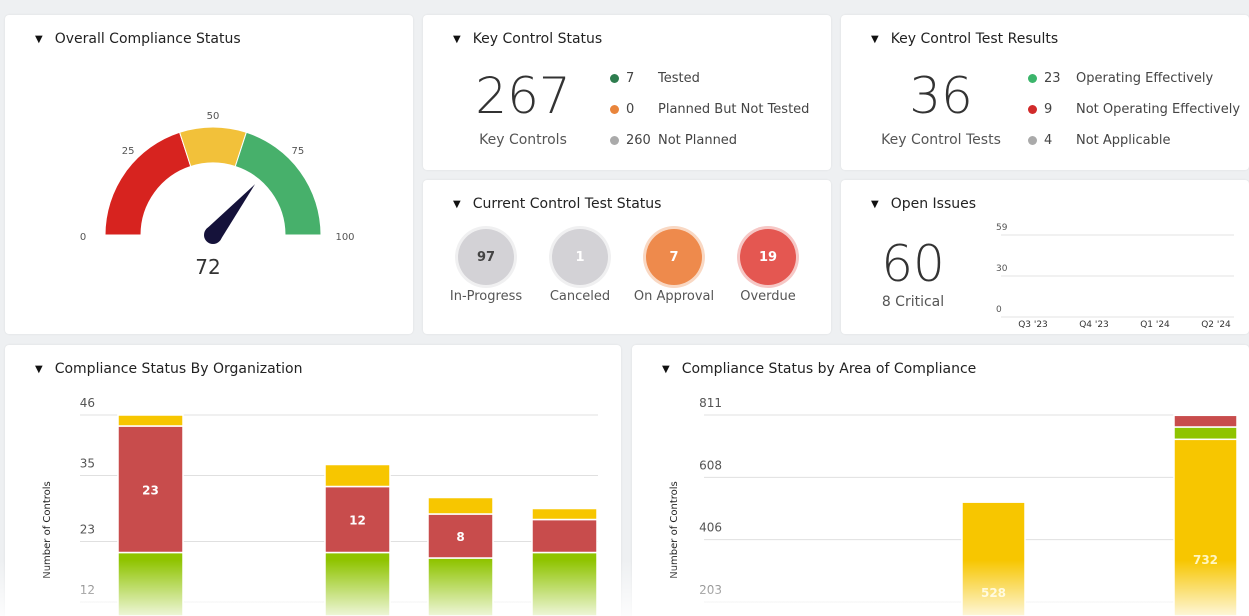  Describe the element at coordinates (297, 151) in the screenshot. I see `gauge-tick-label: 75` at that location.